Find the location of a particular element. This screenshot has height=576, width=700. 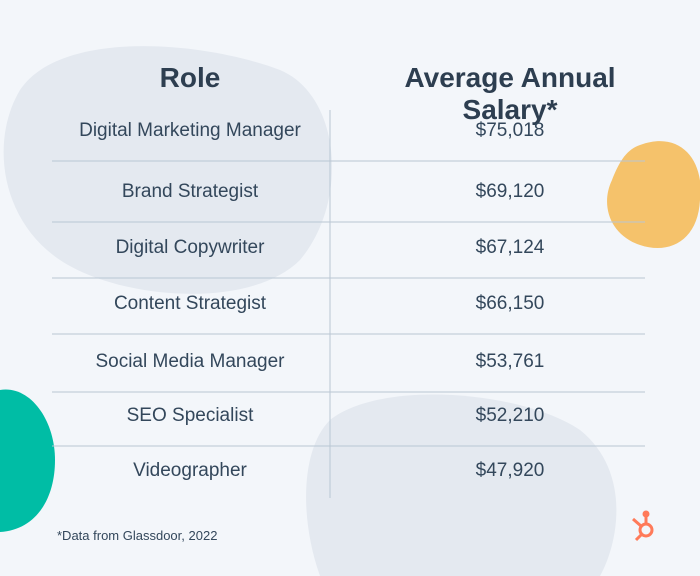

column-header: Average Annual Salary* is located at coordinates (510, 93).